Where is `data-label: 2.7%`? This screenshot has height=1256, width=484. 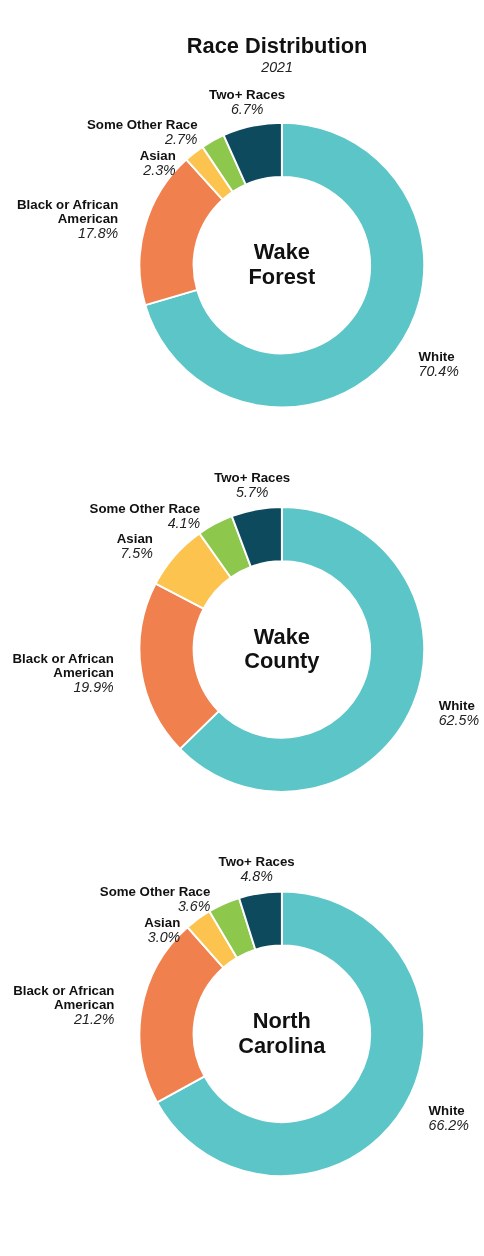 data-label: 2.7% is located at coordinates (181, 139).